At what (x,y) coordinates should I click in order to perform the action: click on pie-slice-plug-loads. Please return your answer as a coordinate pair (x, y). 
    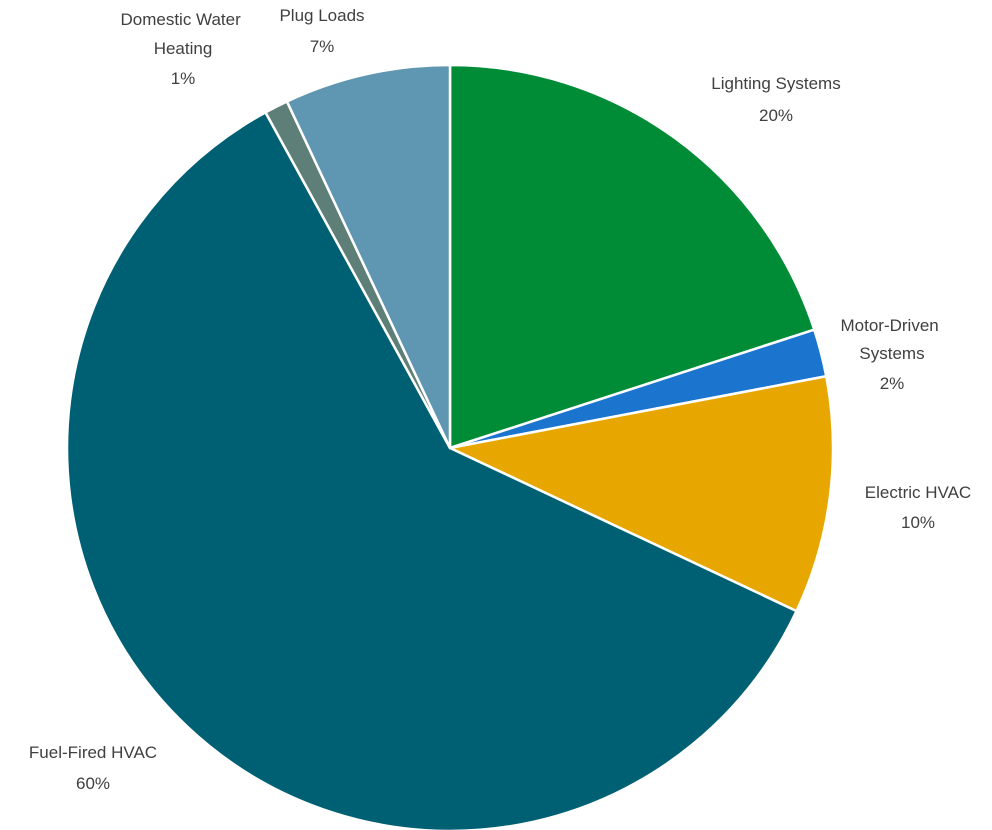
    Looking at the image, I should click on (368, 256).